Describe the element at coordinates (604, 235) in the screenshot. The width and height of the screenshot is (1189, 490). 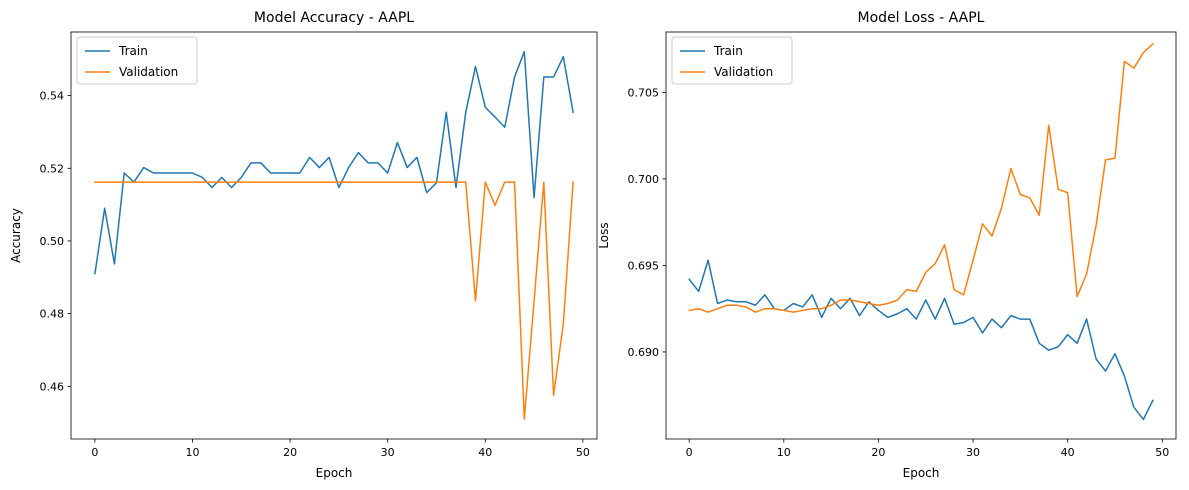
I see `y-axis-label: Loss` at that location.